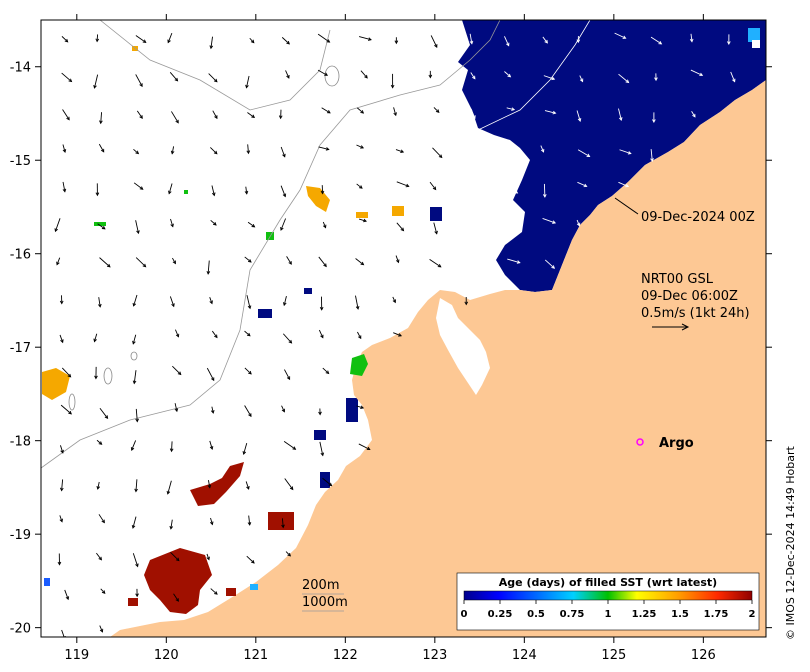  Describe the element at coordinates (680, 614) in the screenshot. I see `colorbar-tick-label: 1.5` at that location.